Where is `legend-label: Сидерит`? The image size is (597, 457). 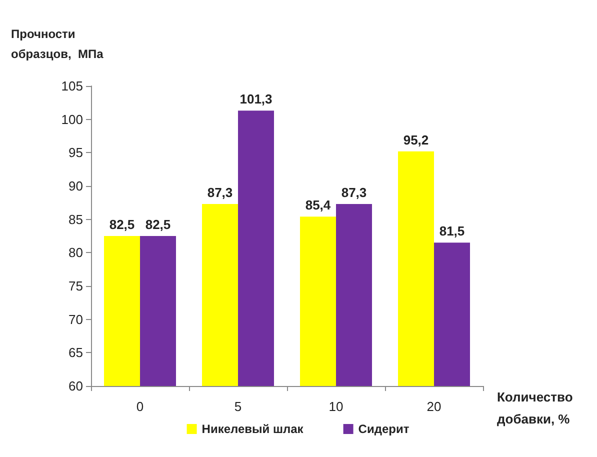
legend-label: Сидерит is located at coordinates (384, 429).